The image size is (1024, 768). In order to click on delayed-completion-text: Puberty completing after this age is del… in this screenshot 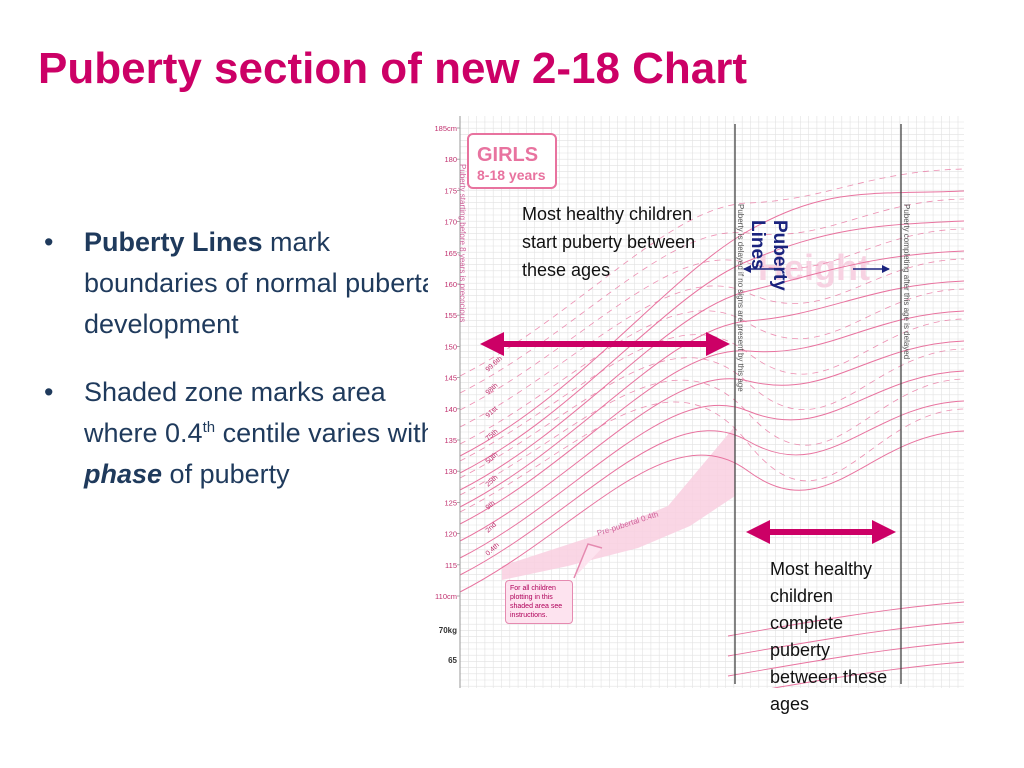, I will do `click(906, 281)`.